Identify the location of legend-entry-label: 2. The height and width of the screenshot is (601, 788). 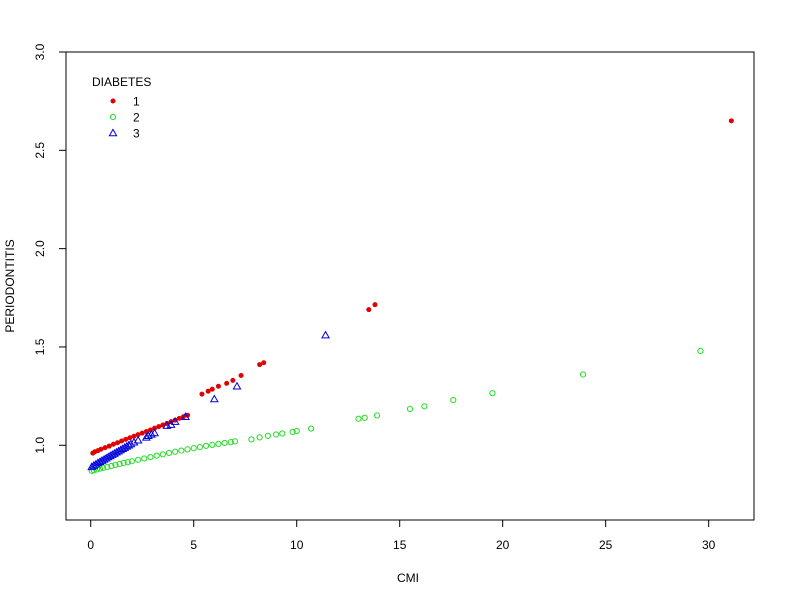
(136, 118).